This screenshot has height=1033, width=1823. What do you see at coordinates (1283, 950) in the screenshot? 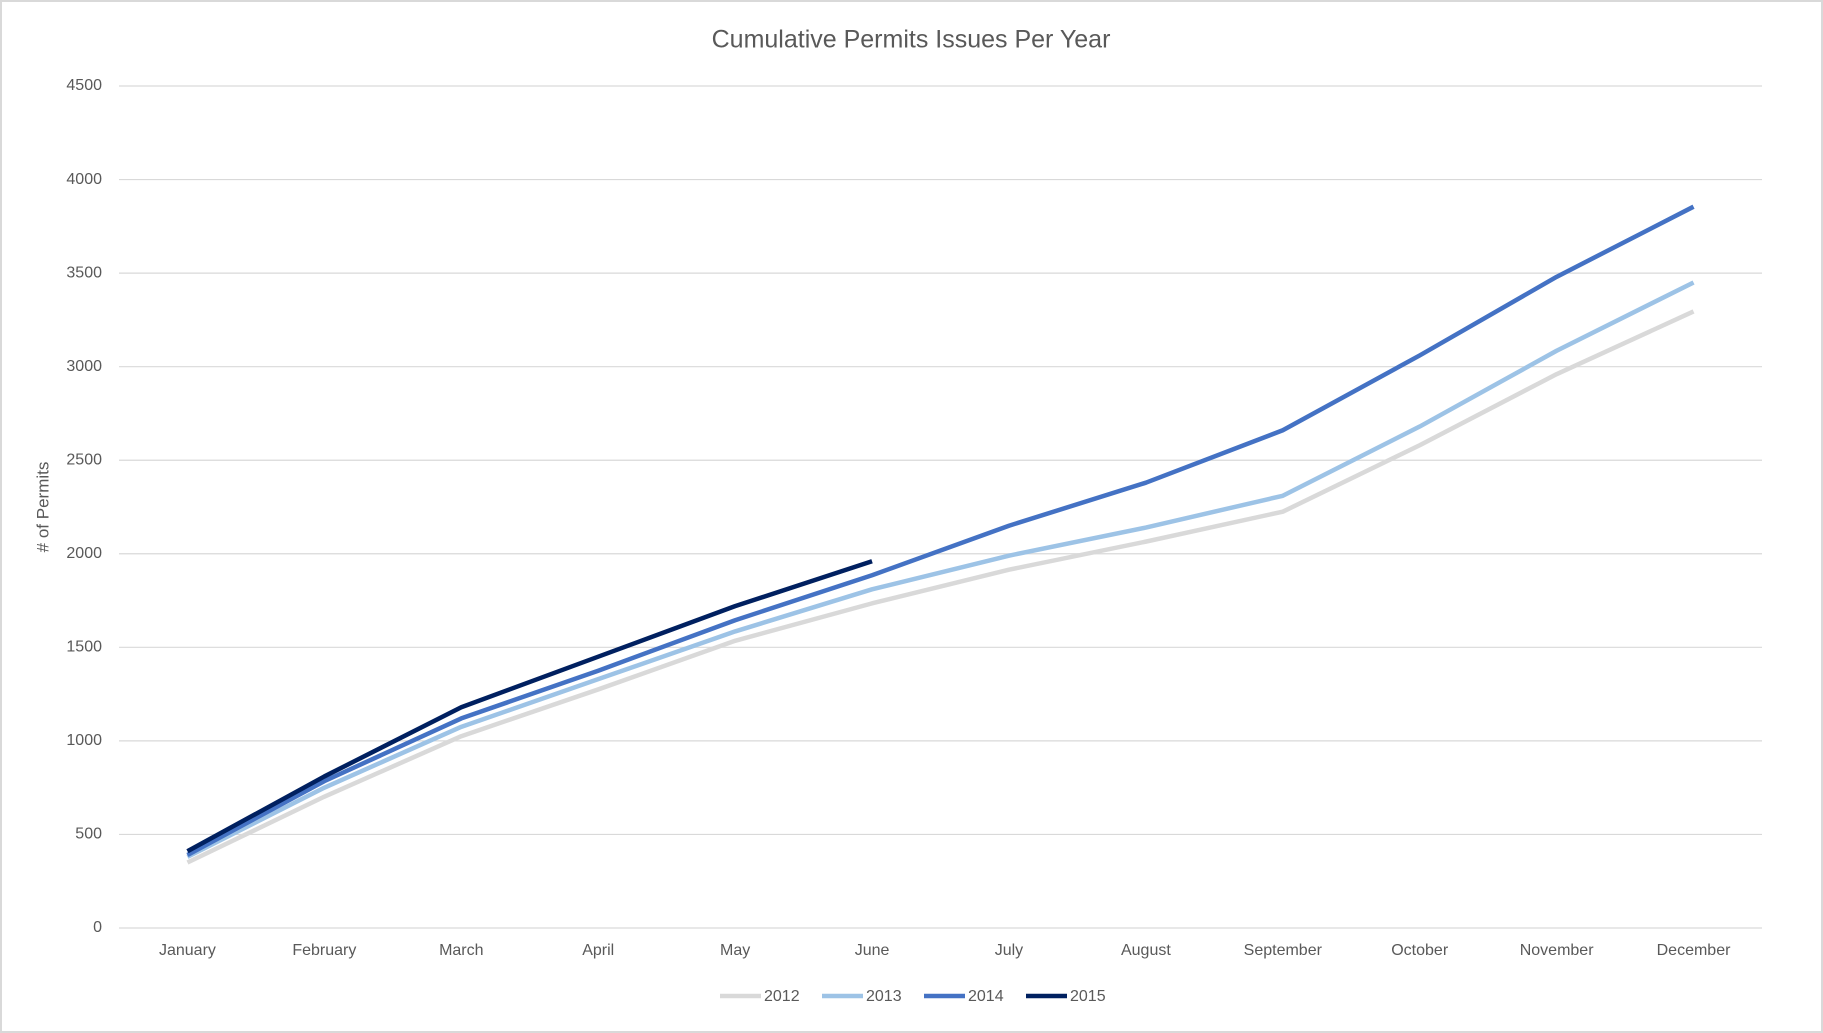
I see `x-tick-label: September` at bounding box center [1283, 950].